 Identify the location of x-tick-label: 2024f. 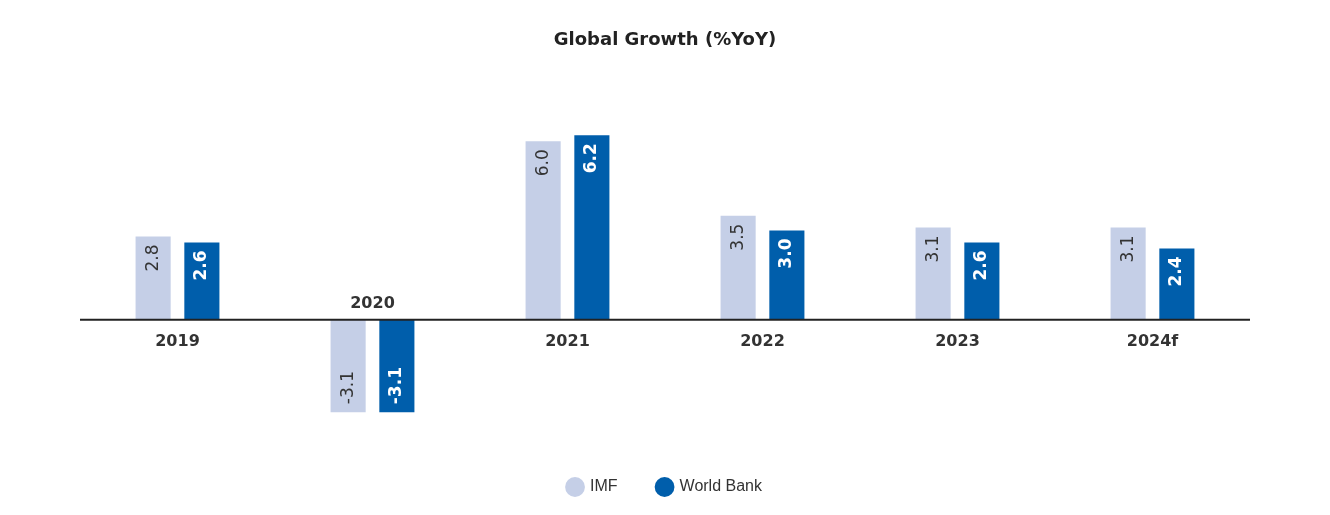
(1153, 341).